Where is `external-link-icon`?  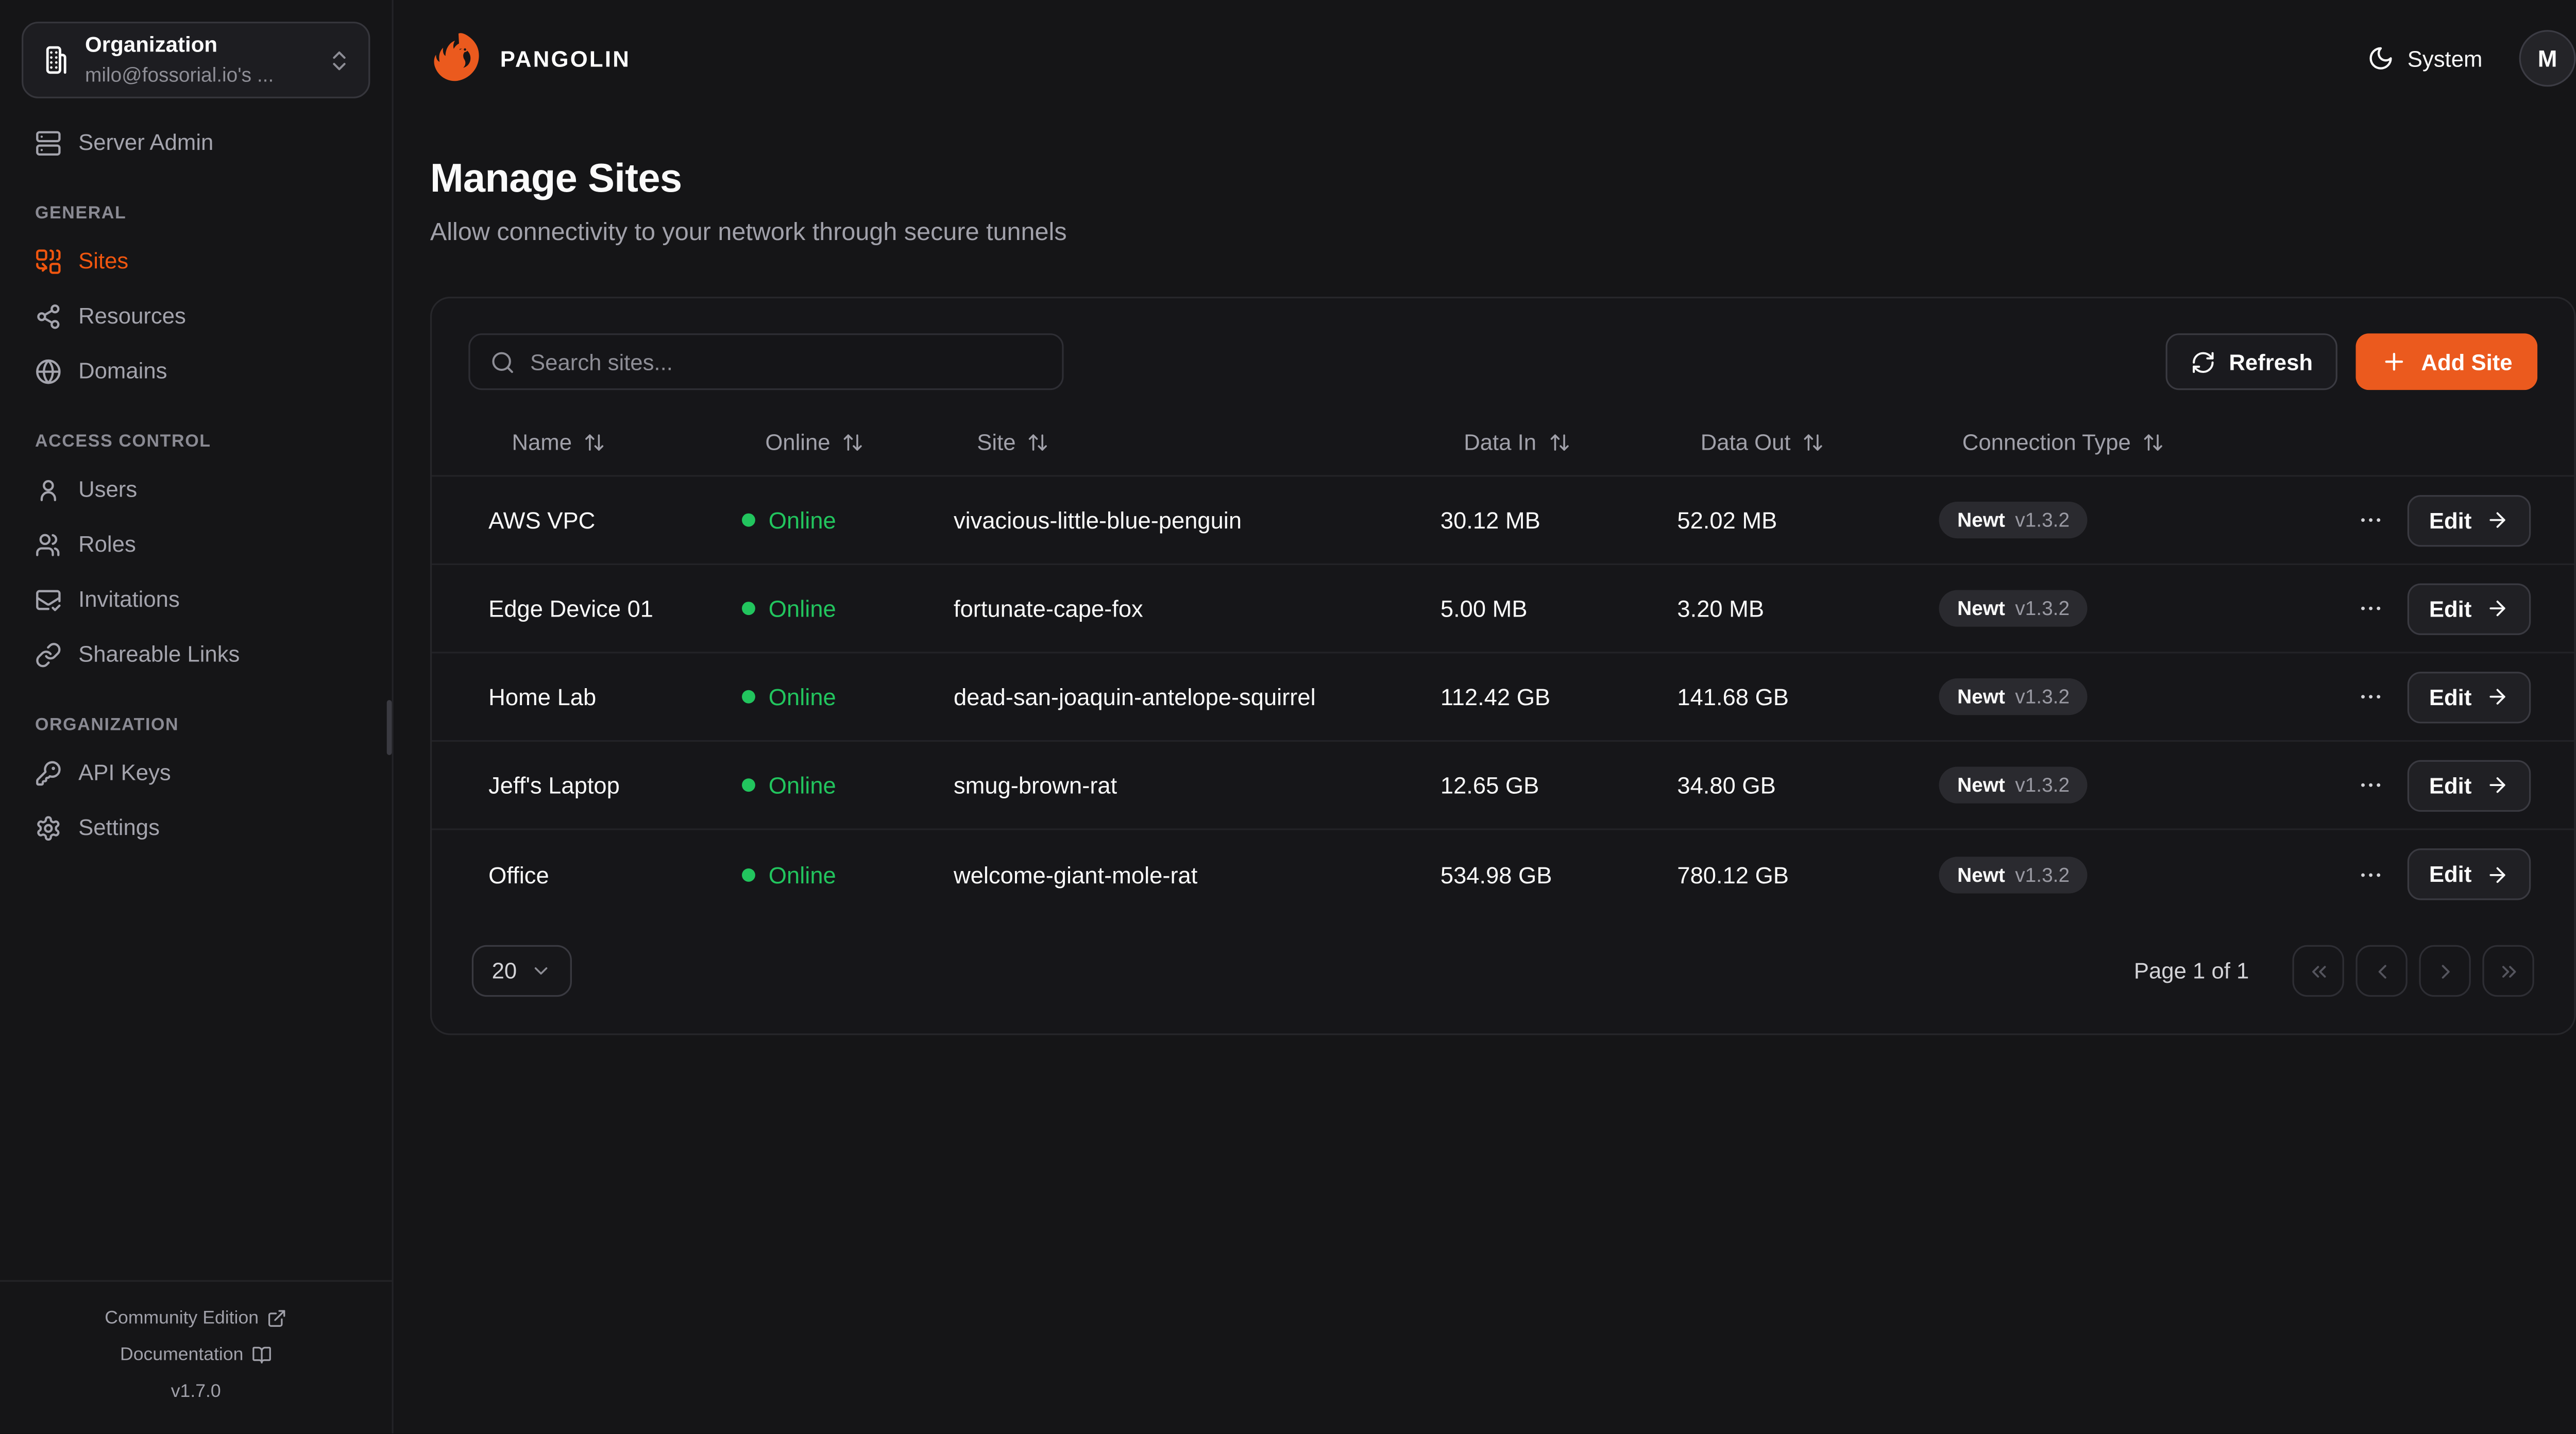 external-link-icon is located at coordinates (277, 1318).